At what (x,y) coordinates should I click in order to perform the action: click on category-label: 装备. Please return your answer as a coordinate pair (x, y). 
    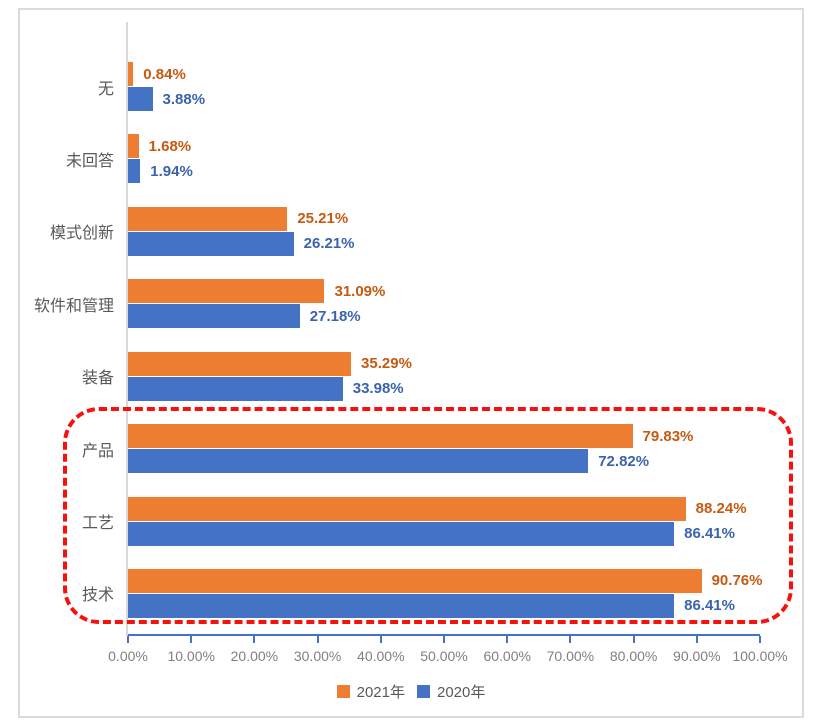
    Looking at the image, I should click on (97, 379).